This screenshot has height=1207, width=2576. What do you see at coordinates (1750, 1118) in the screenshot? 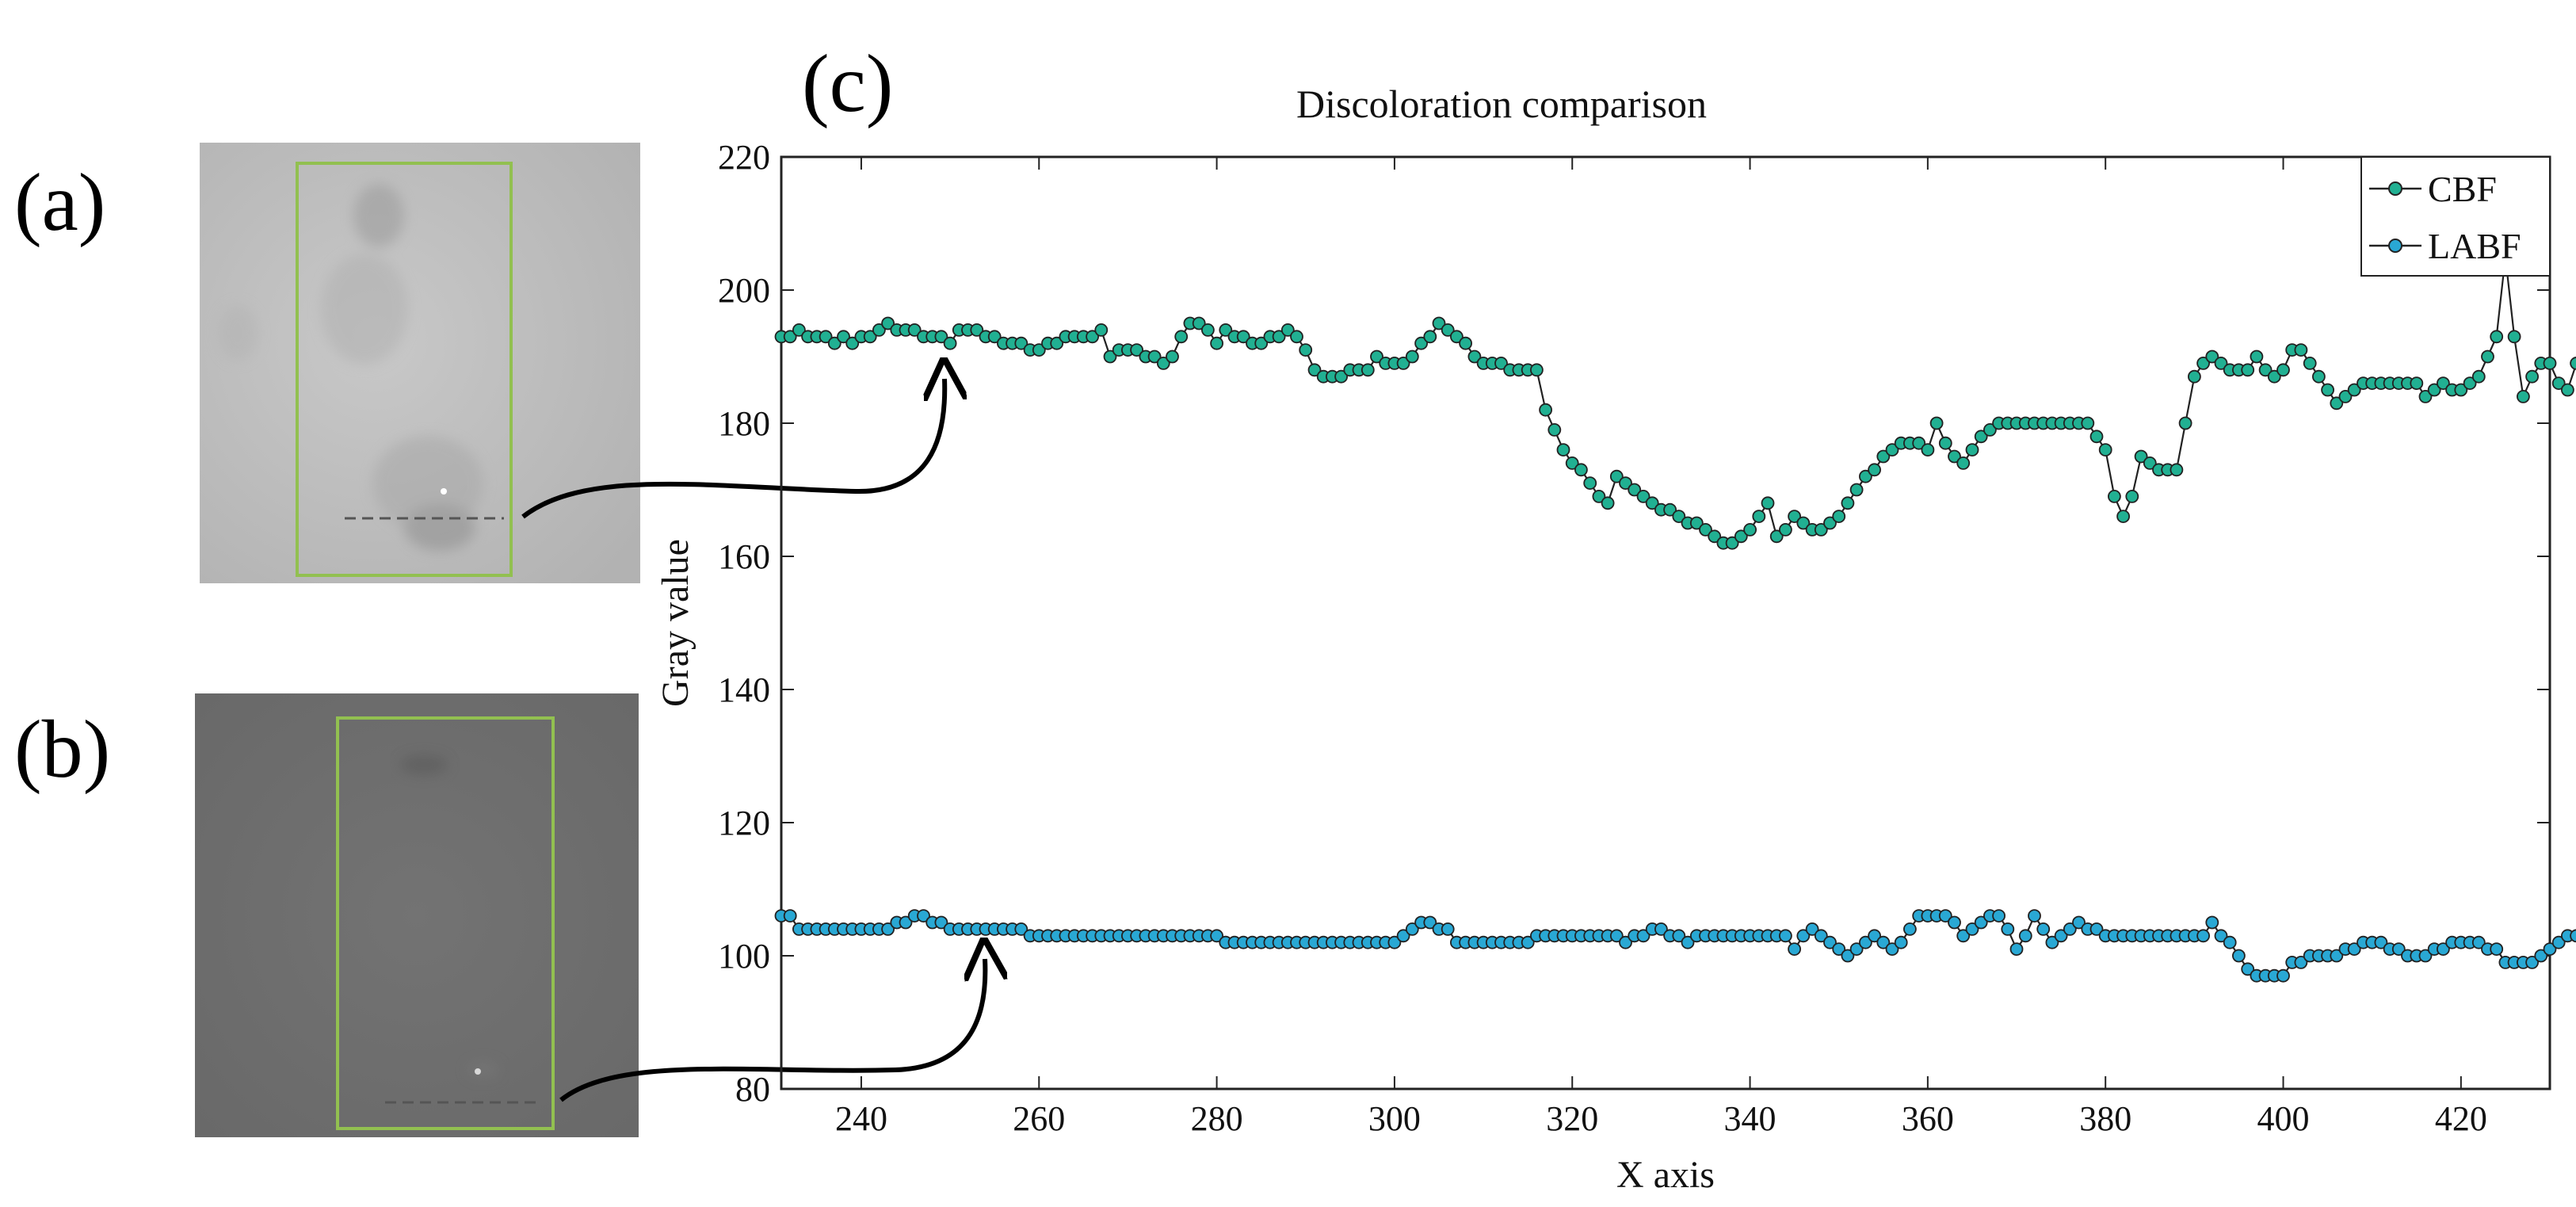
I see `x-tick-label: 340` at bounding box center [1750, 1118].